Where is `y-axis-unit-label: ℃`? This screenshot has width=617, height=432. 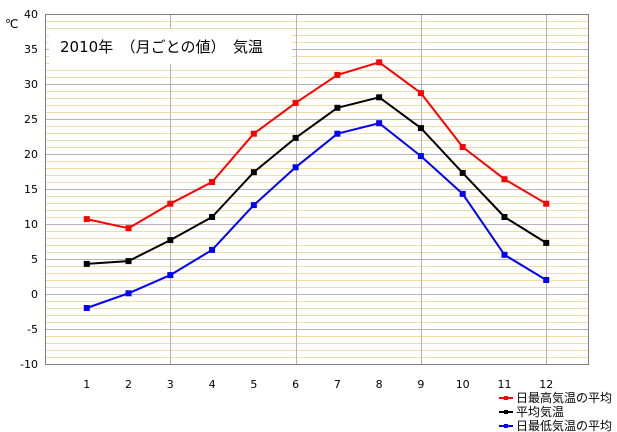
y-axis-unit-label: ℃ is located at coordinates (11, 24).